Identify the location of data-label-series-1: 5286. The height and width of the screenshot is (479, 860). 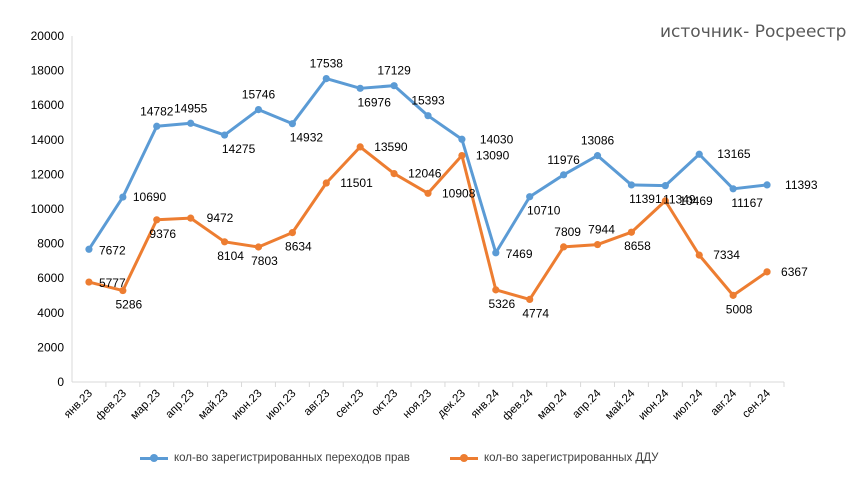
(129, 305).